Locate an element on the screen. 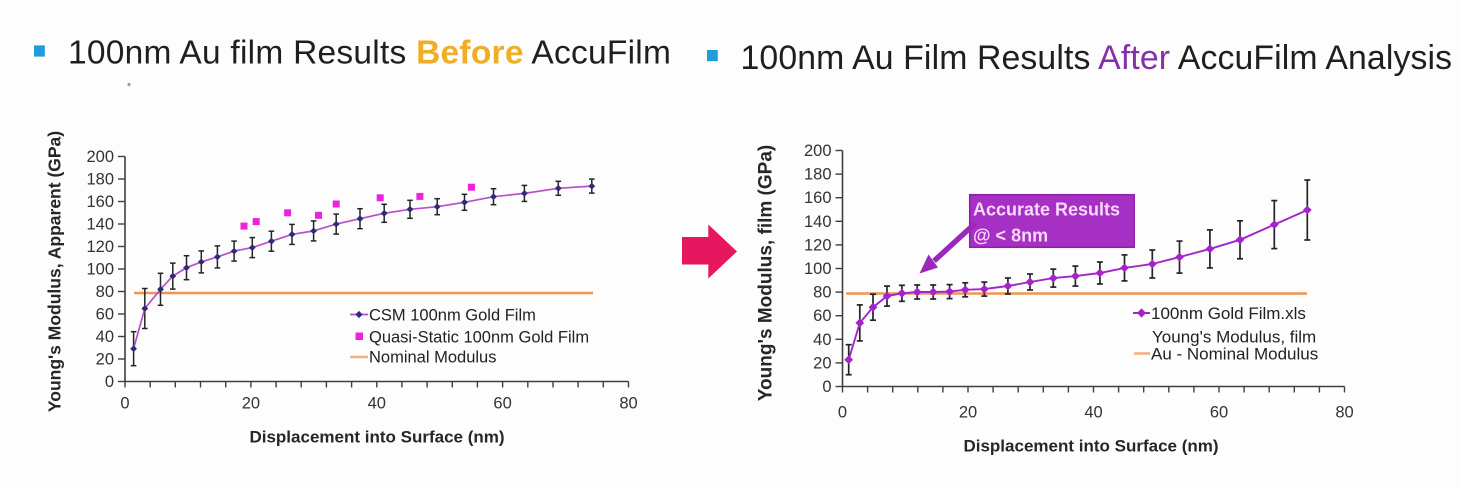  svg-text: 100nm Gold Film.xls is located at coordinates (1228, 313).